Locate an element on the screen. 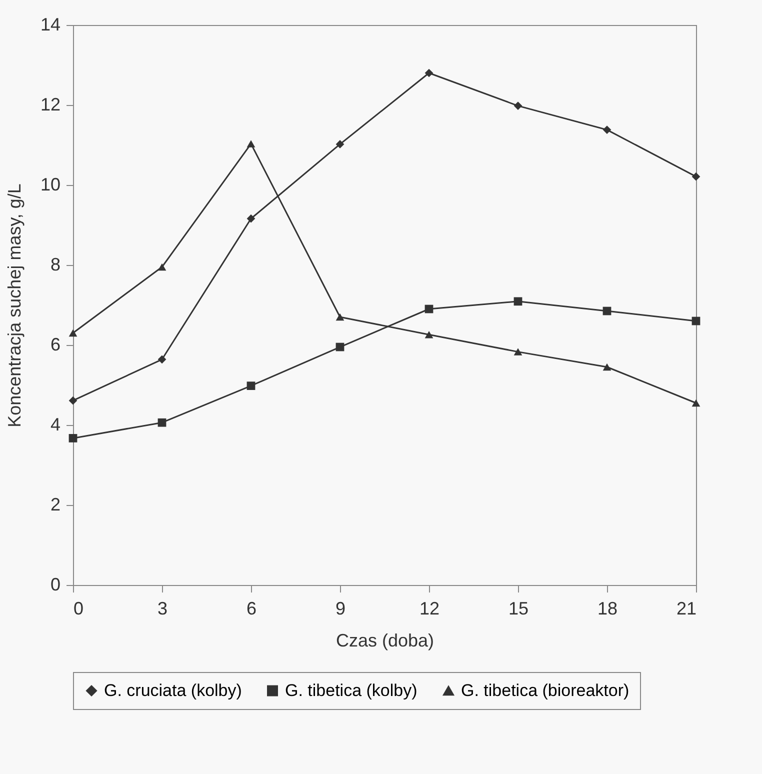  y-axis-title: Koncentracja suchej masy, g/L is located at coordinates (14, 306).